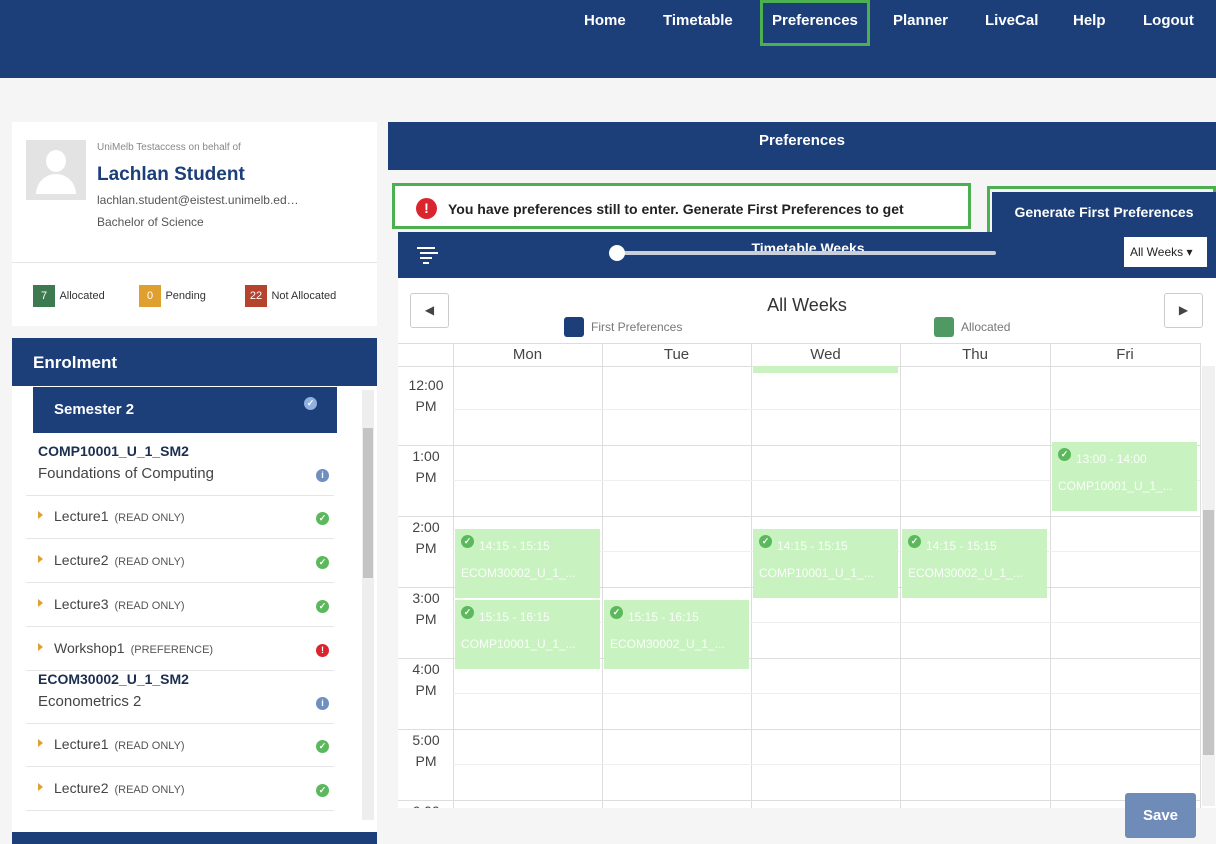  I want to click on class-label: Workshop1, so click(89, 648).